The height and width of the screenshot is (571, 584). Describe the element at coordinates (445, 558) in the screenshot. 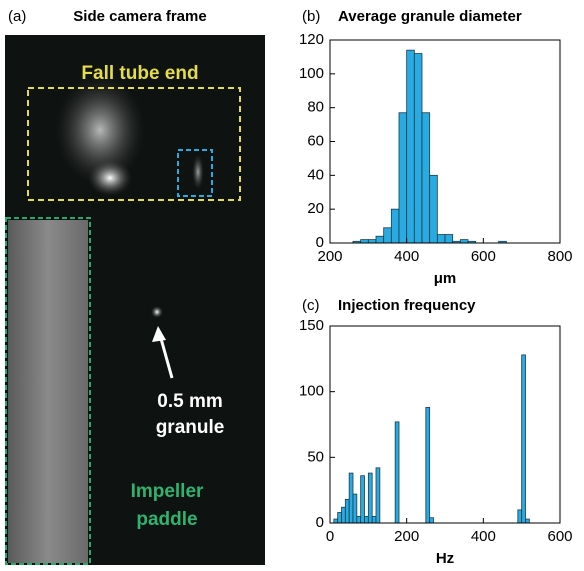

I see `x-axis-label: Hz` at that location.